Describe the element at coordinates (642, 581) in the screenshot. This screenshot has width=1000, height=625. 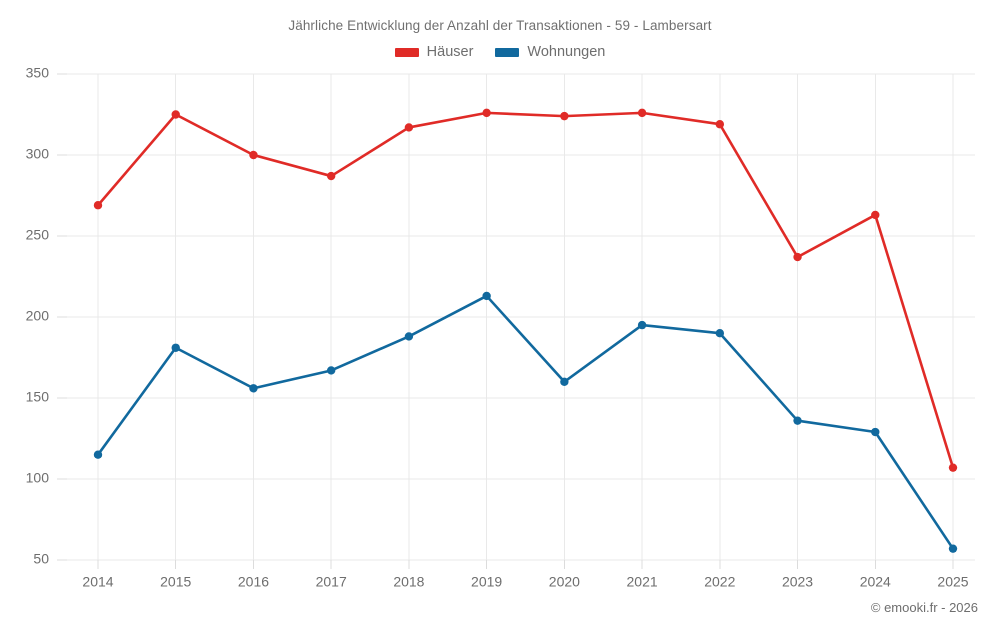
I see `x-axis-tick-label: 2021` at that location.